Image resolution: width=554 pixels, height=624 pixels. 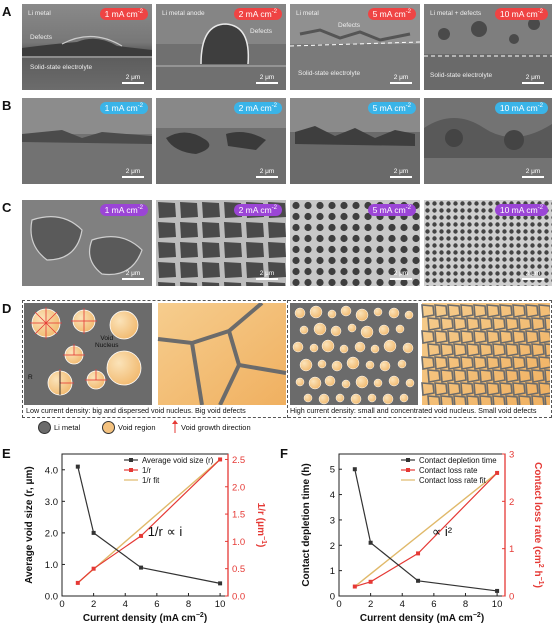 What do you see at coordinates (458, 460) in the screenshot?
I see `legend-label: Contact depletion time` at bounding box center [458, 460].